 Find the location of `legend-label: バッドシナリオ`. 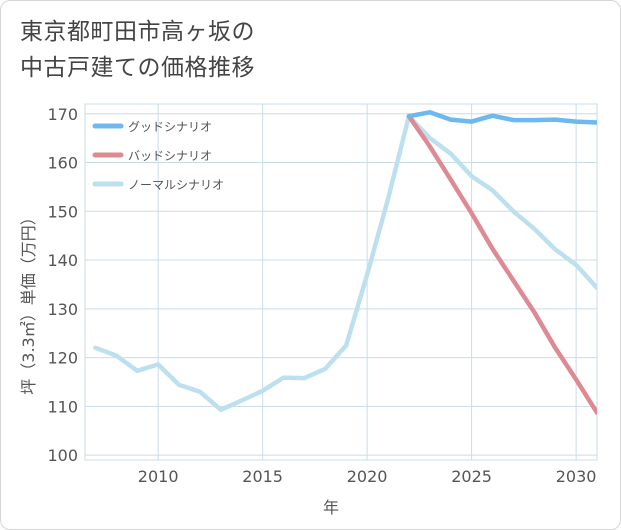

legend-label: バッドシナリオ is located at coordinates (170, 156).